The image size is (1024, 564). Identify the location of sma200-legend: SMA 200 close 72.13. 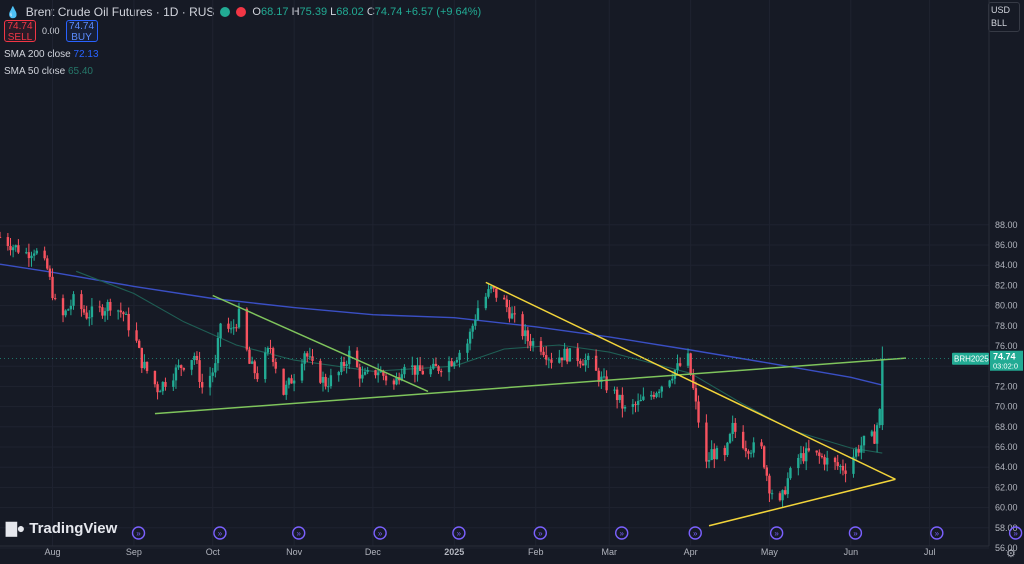
(51, 54).